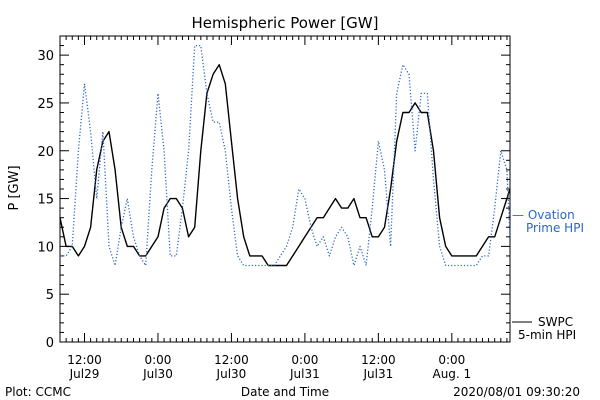 The image size is (600, 400). Describe the element at coordinates (84, 374) in the screenshot. I see `x-tick-label-date: Jul29` at that location.